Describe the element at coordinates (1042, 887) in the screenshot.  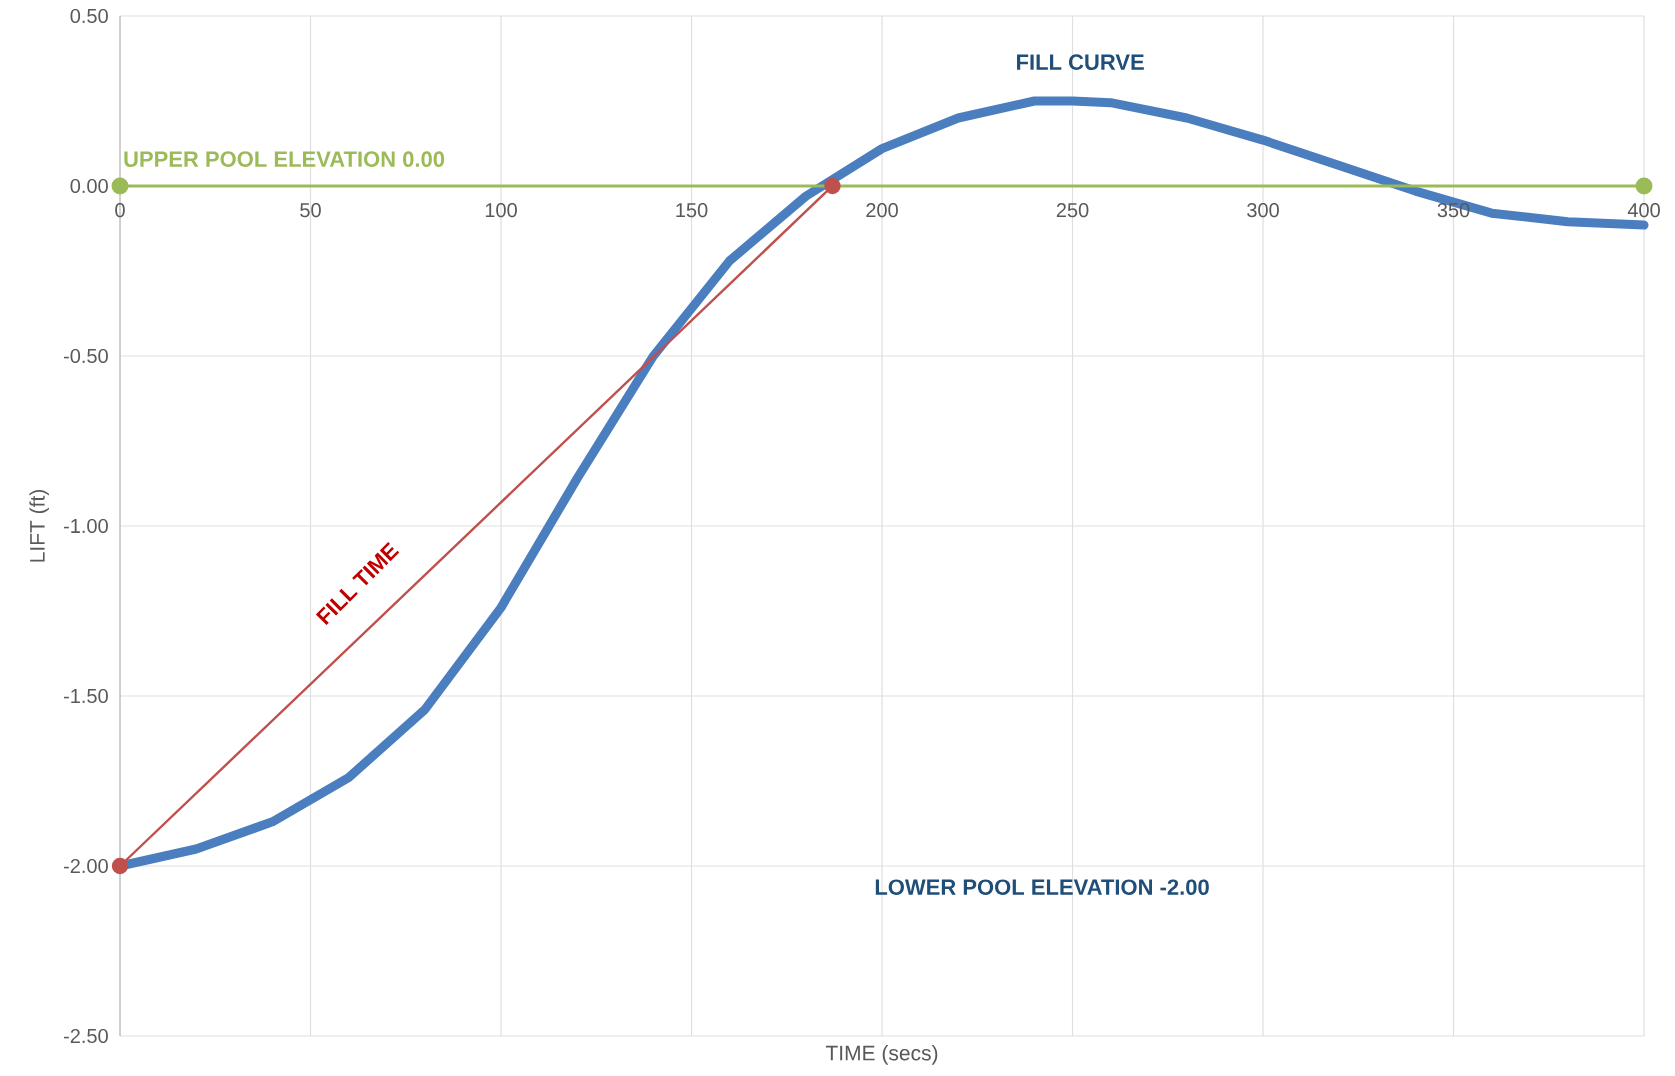
I see `annotation: LOWER POOL ELEVATION -2.00` at that location.